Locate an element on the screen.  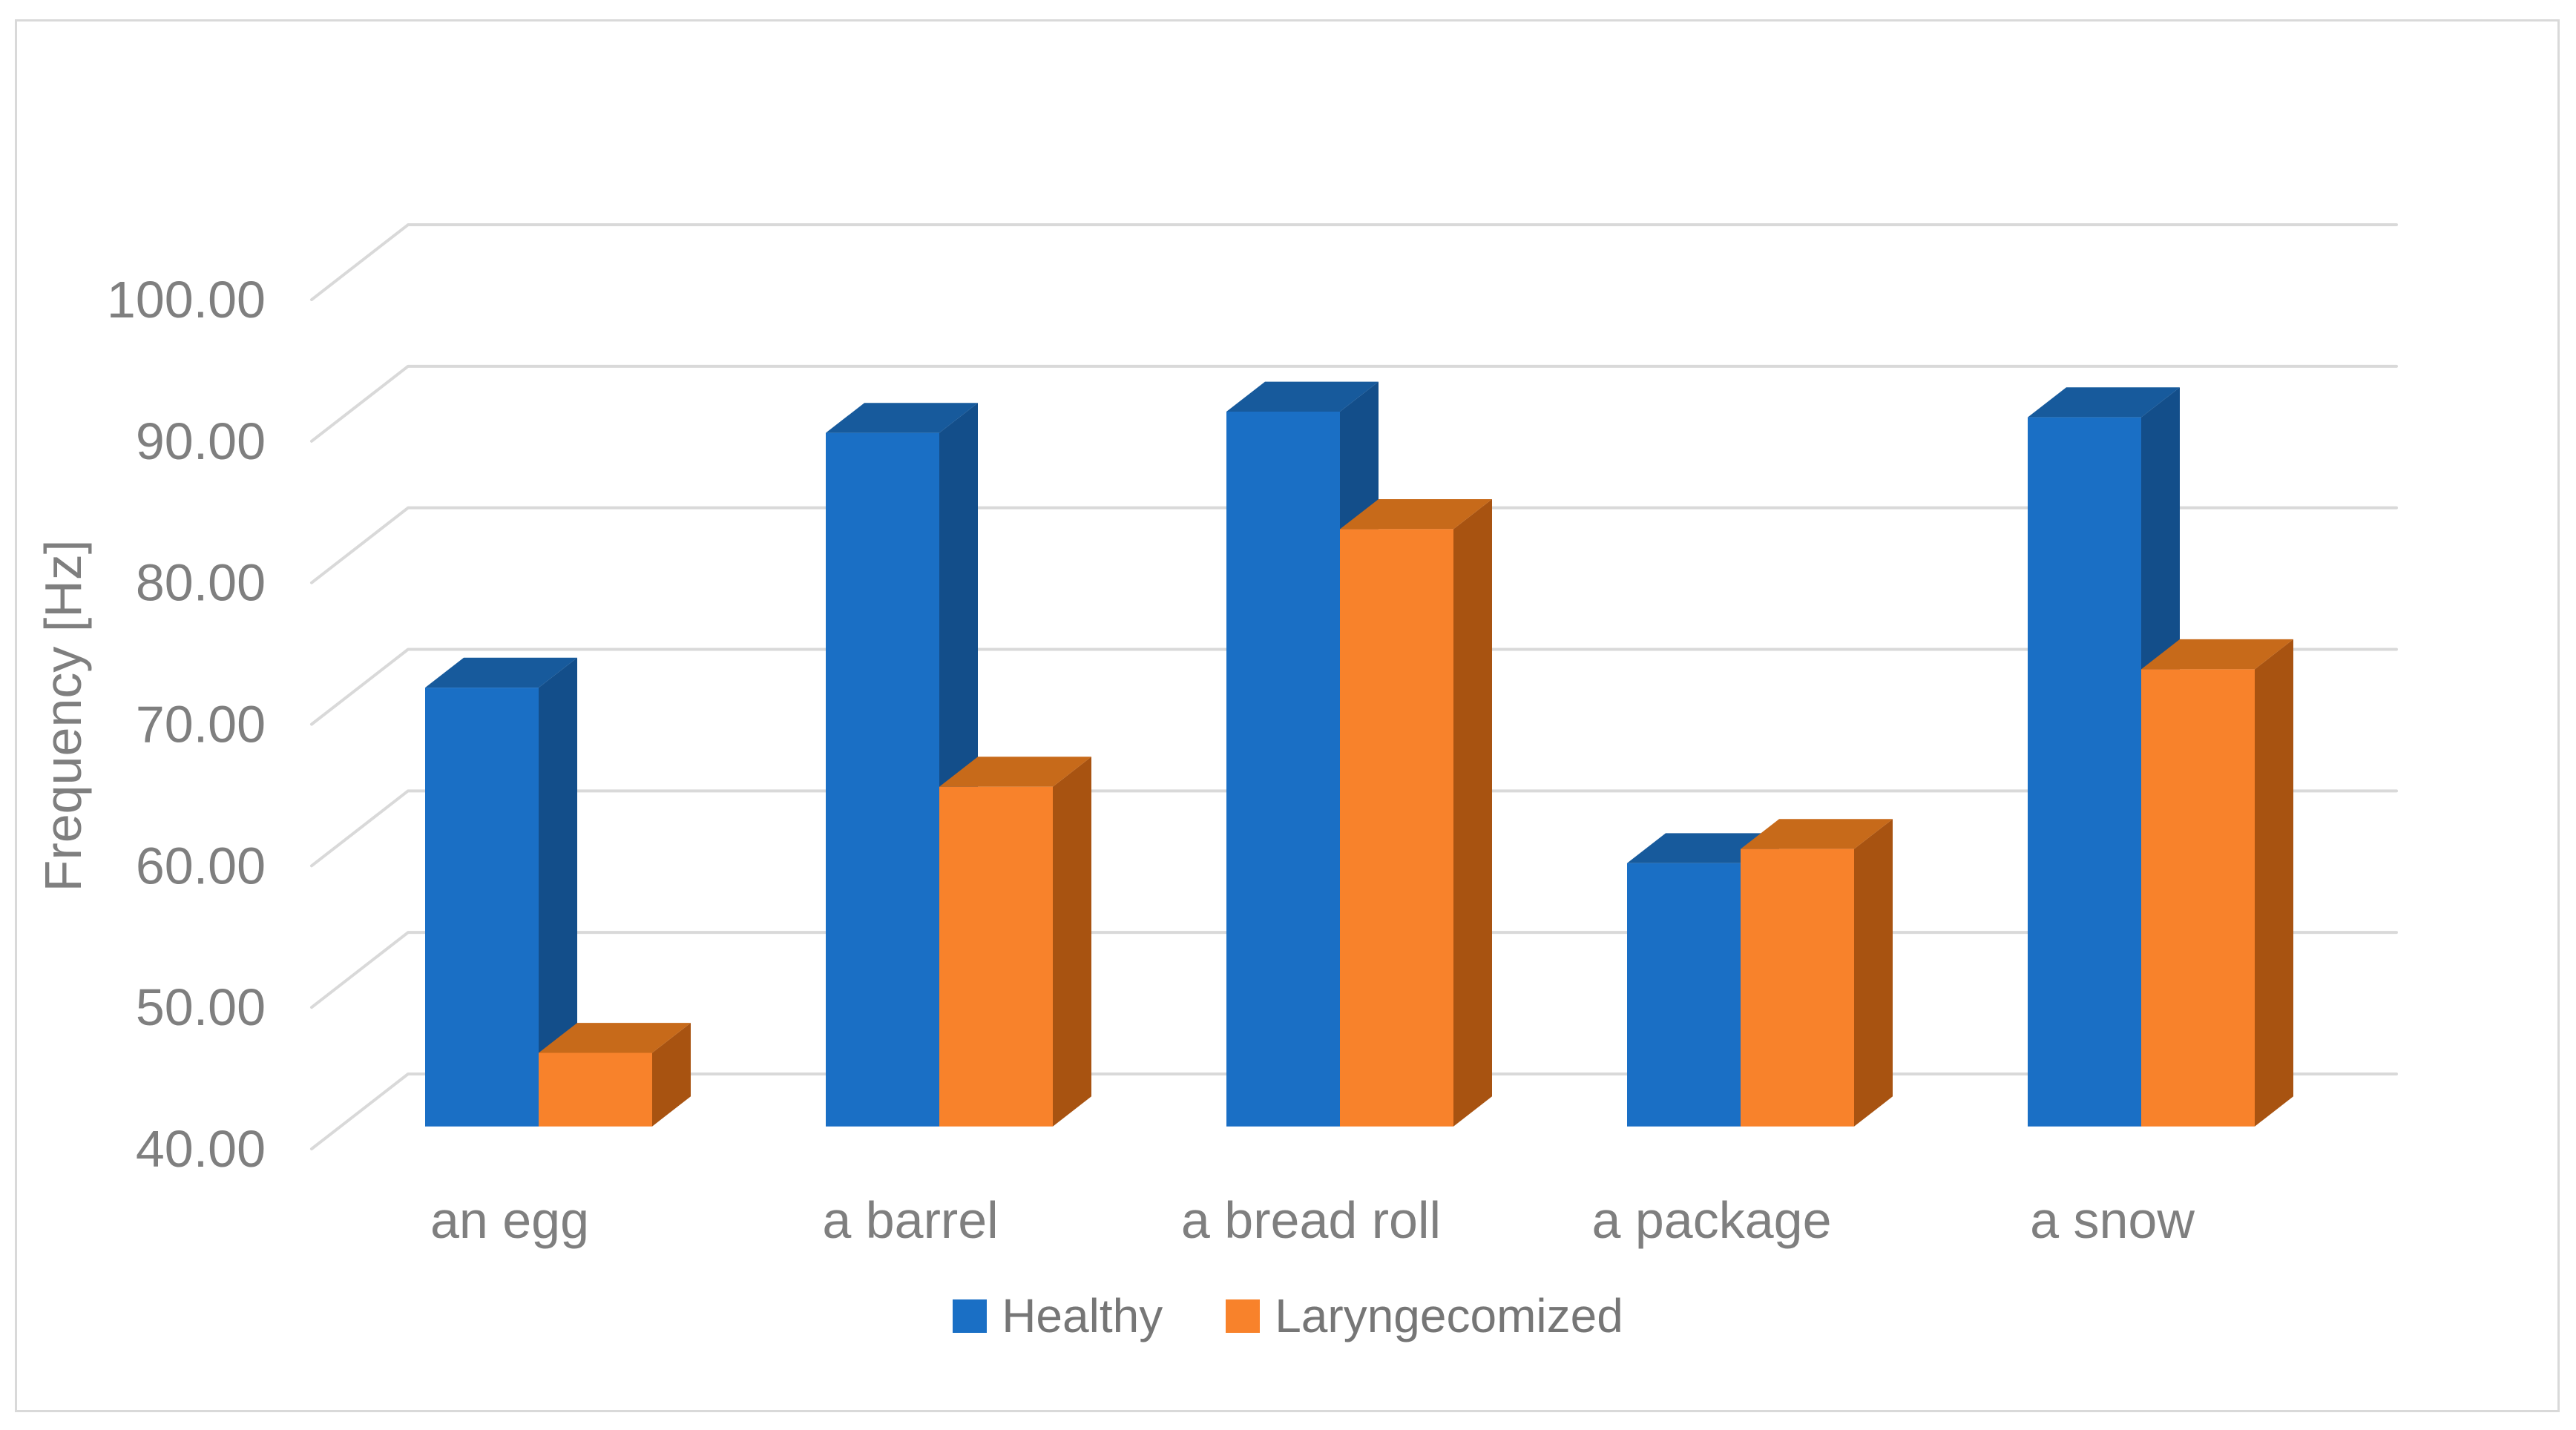
y-tick-label: 50.00 is located at coordinates (201, 1007).